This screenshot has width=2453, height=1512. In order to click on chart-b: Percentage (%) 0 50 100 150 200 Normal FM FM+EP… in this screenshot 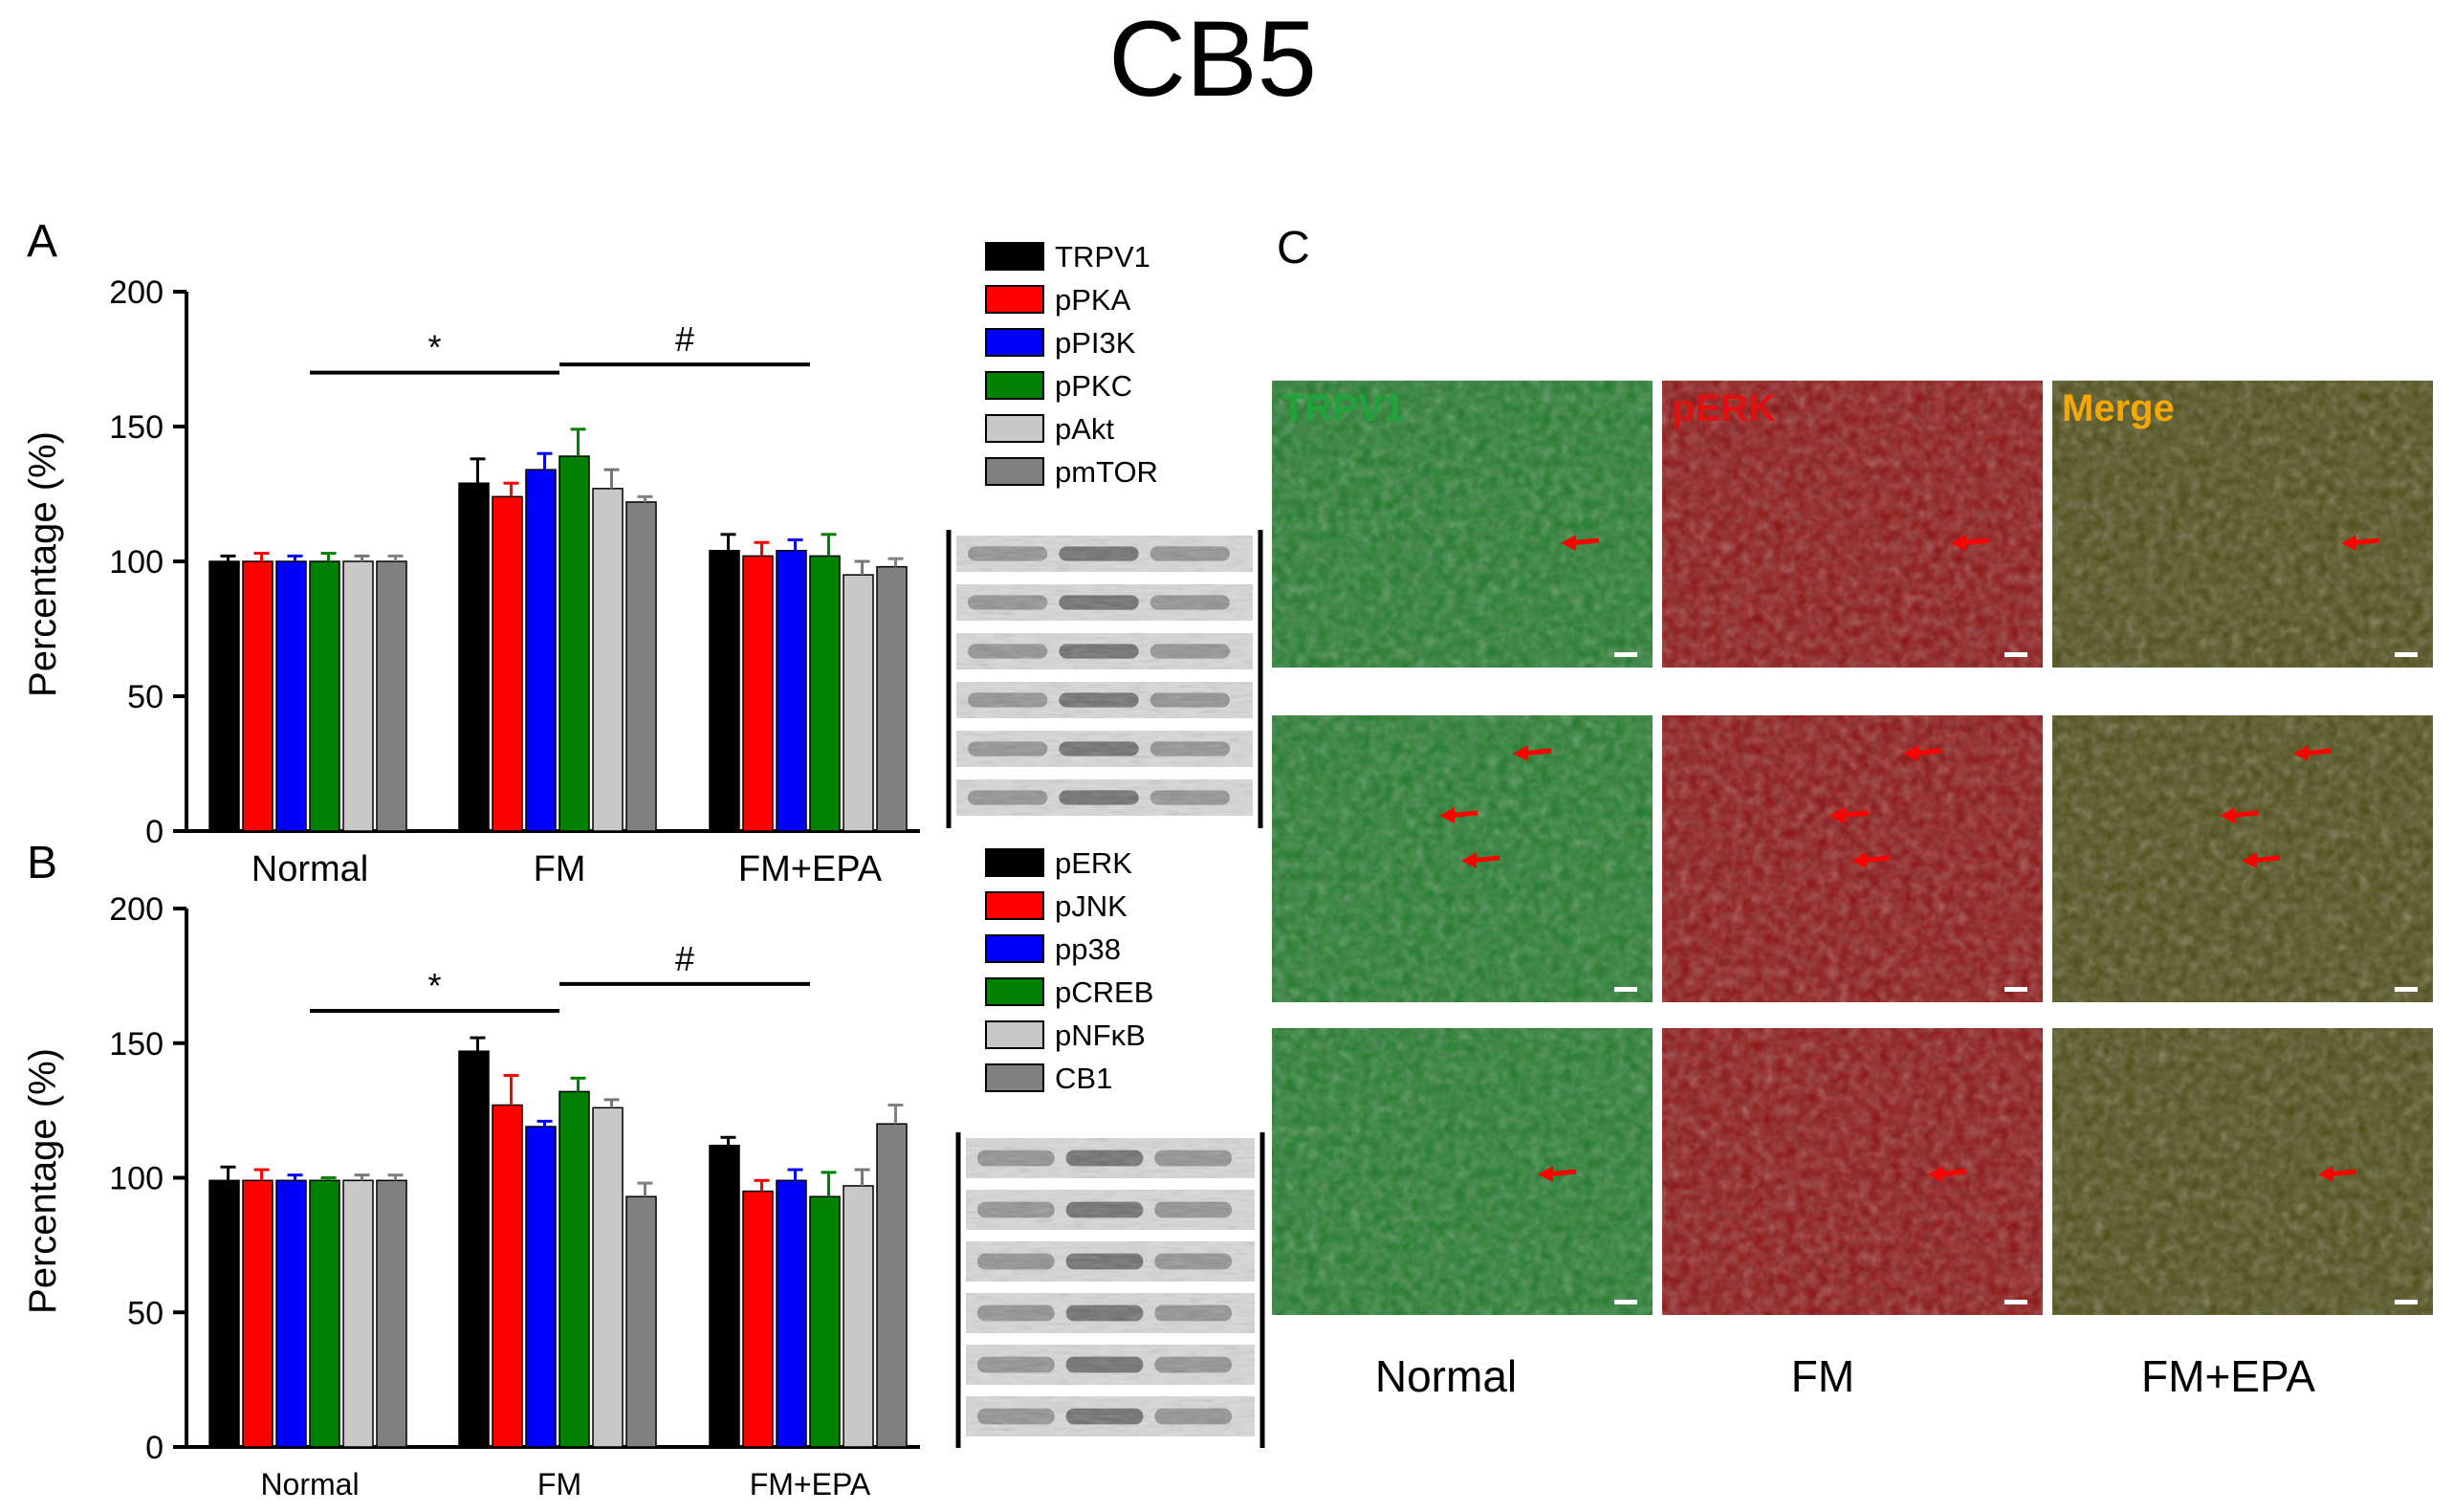, I will do `click(471, 1196)`.